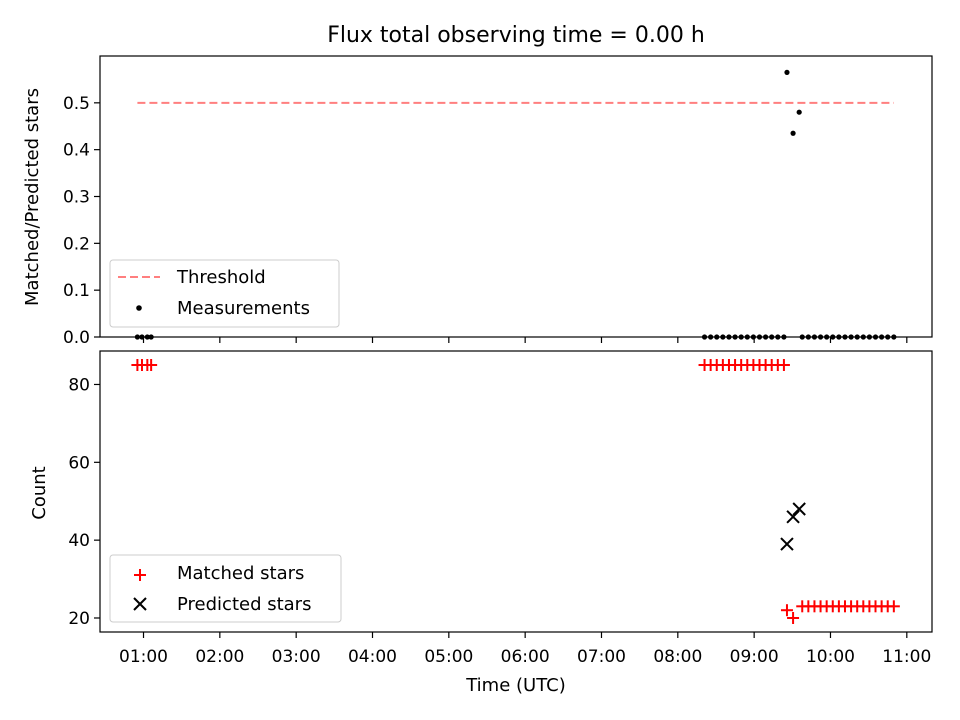 The width and height of the screenshot is (960, 720). What do you see at coordinates (372, 657) in the screenshot?
I see `x-tick-label: 04:00` at bounding box center [372, 657].